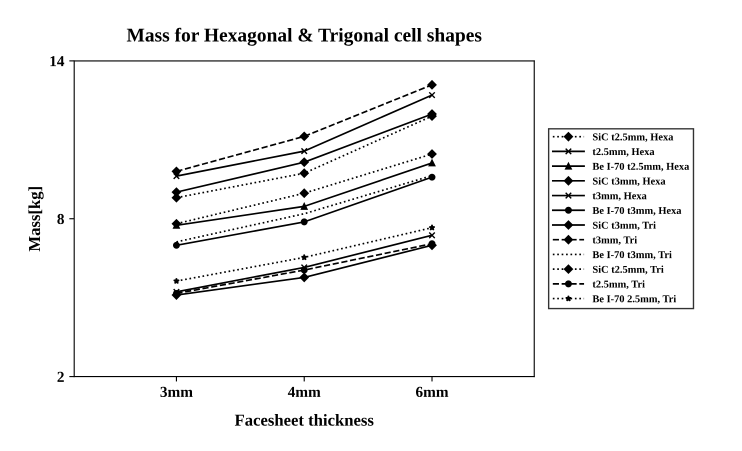  I want to click on legend-label: t2.5mm, Tri, so click(618, 285).